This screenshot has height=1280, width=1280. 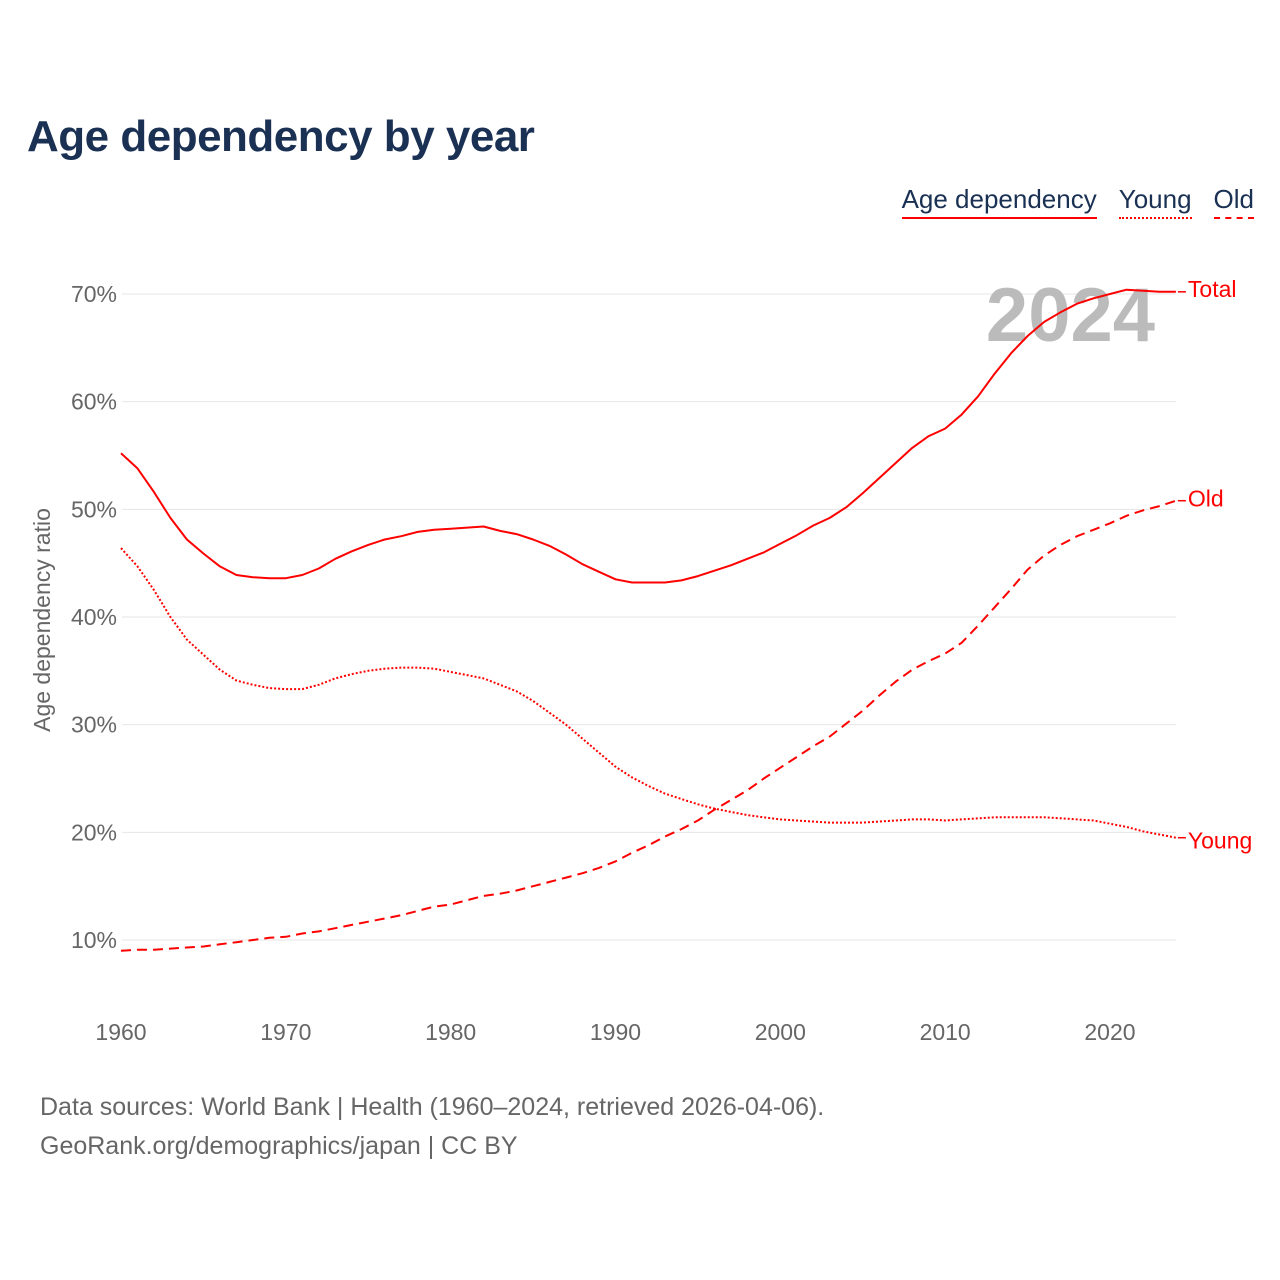 I want to click on legend-item-age-dependency: Age dependency, so click(x=999, y=201).